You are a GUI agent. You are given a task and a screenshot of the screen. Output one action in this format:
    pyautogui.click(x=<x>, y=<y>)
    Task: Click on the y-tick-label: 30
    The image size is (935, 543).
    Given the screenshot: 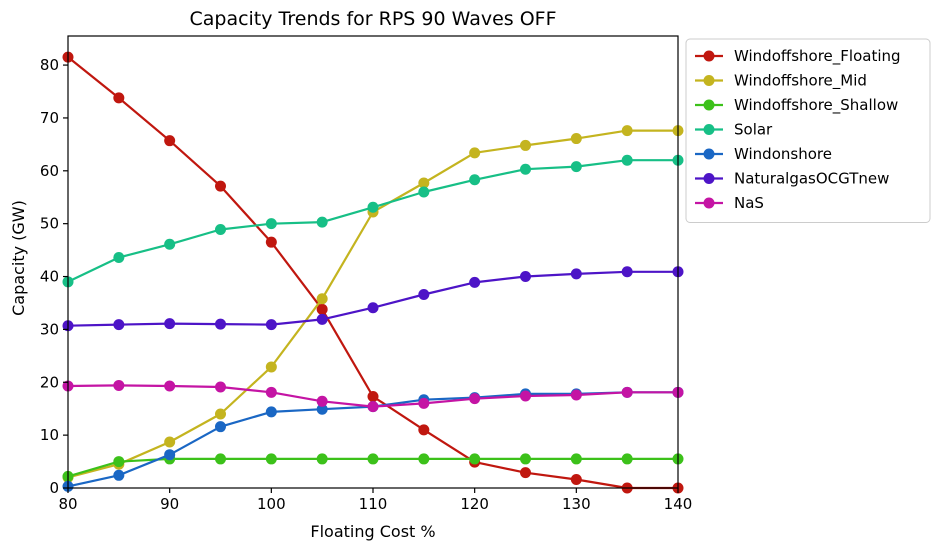 What is the action you would take?
    pyautogui.click(x=49, y=329)
    